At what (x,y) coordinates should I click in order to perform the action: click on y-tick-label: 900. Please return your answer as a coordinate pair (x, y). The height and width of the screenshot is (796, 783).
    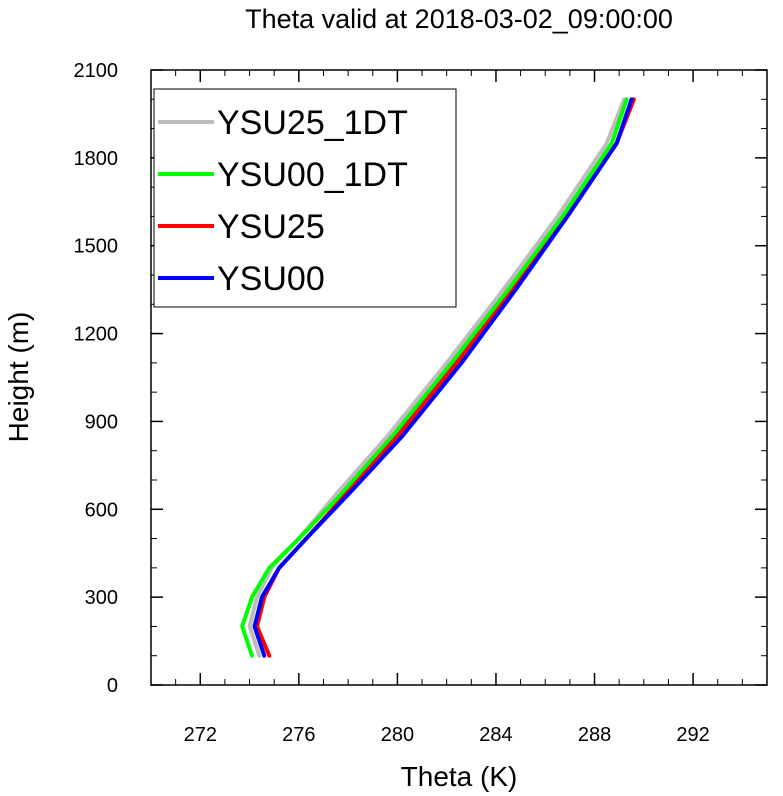
    Looking at the image, I should click on (101, 422).